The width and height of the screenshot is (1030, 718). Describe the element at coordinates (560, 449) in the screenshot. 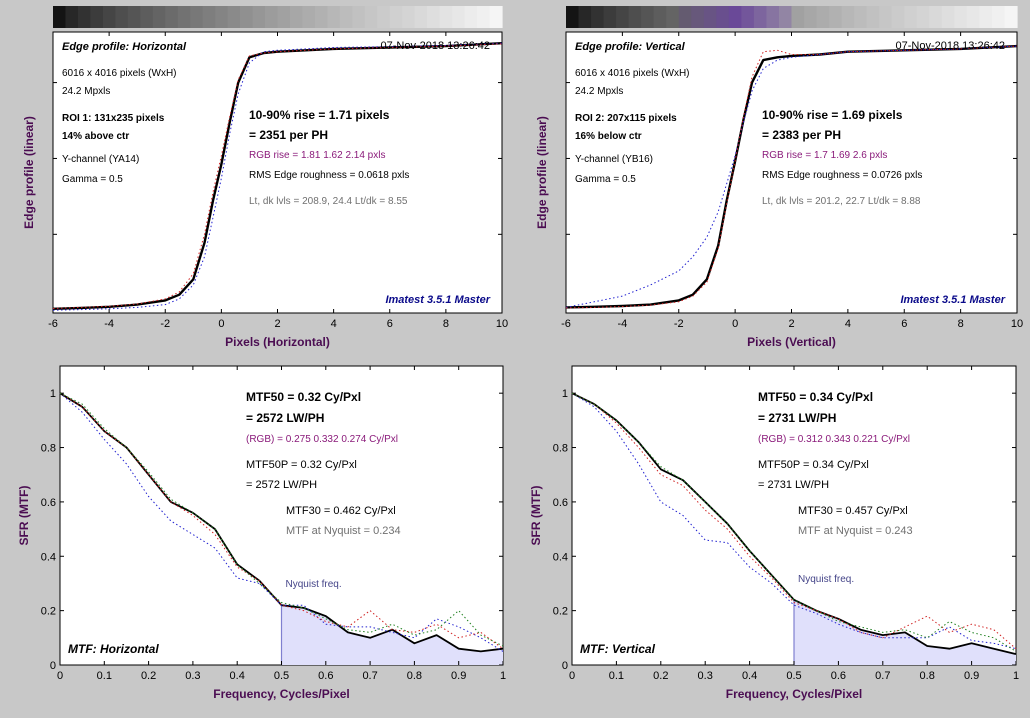

I see `y-tick-label: 0.8` at that location.